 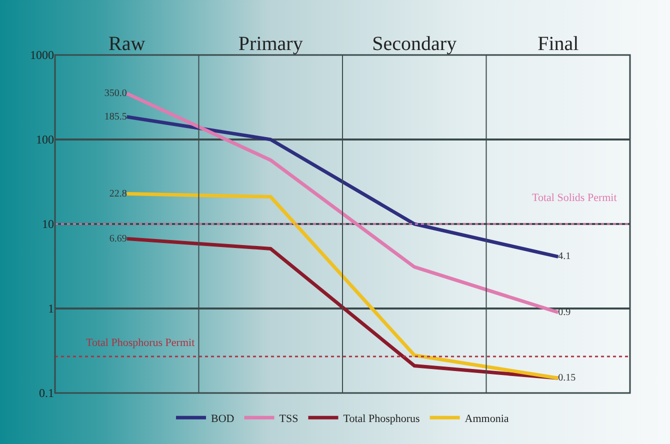 I want to click on data-label: 185.5, so click(x=115, y=116).